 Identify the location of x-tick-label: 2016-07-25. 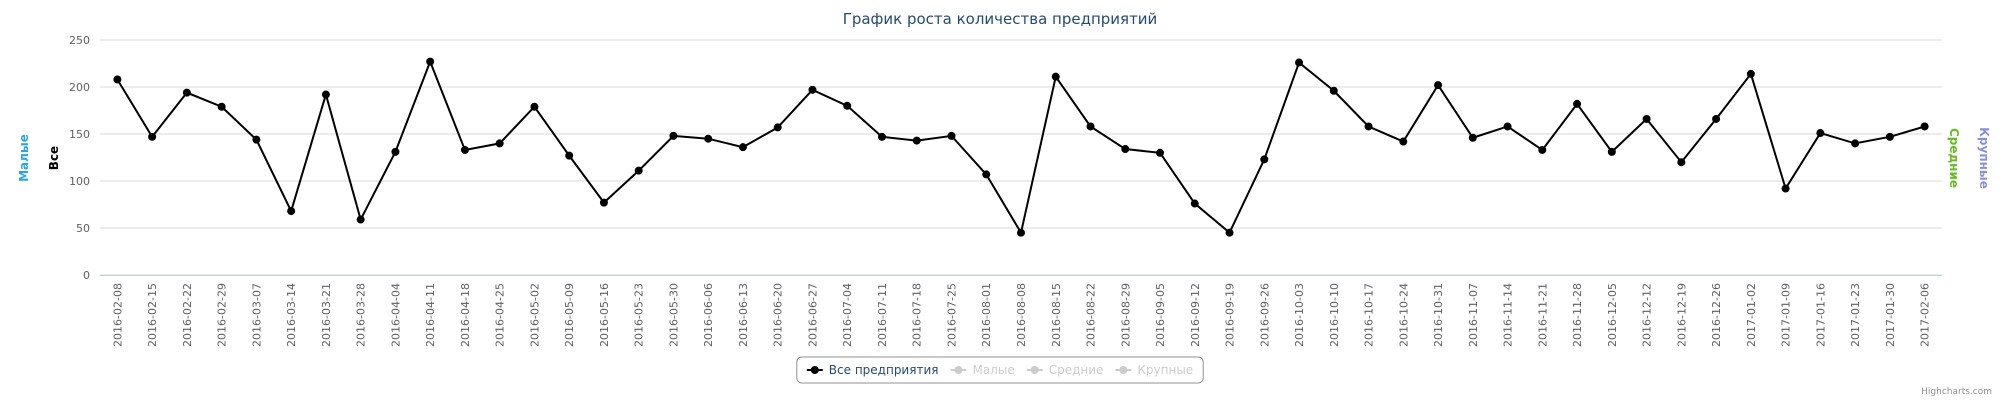
(951, 315).